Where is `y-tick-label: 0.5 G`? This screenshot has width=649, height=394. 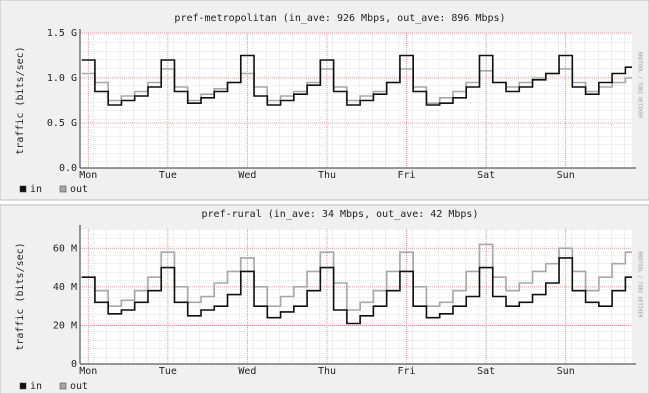 y-tick-label: 0.5 G is located at coordinates (62, 123).